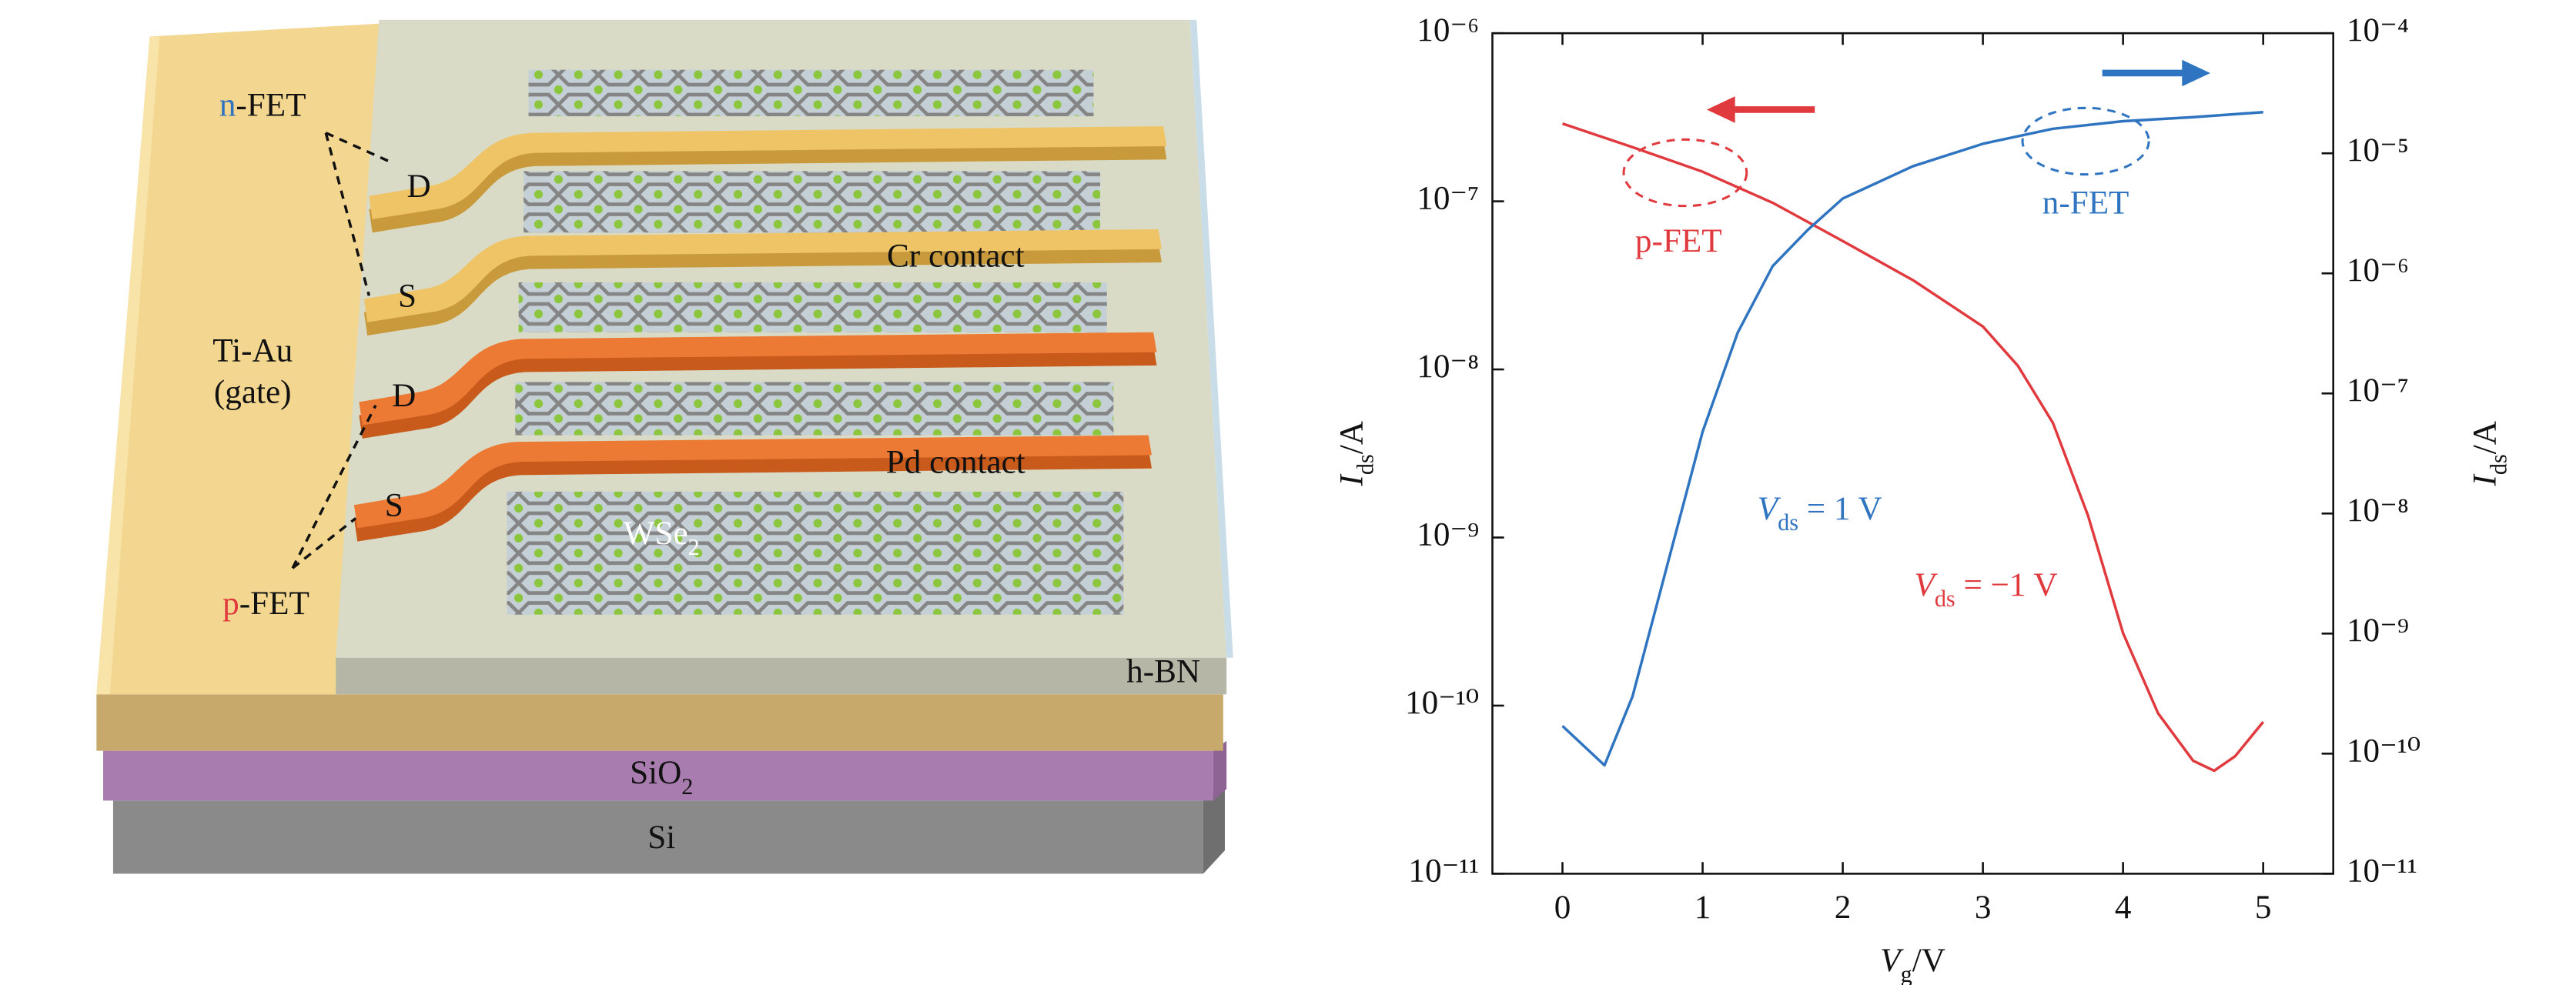 The image size is (2576, 985). I want to click on y2-axis-label-sub: ds, so click(2498, 464).